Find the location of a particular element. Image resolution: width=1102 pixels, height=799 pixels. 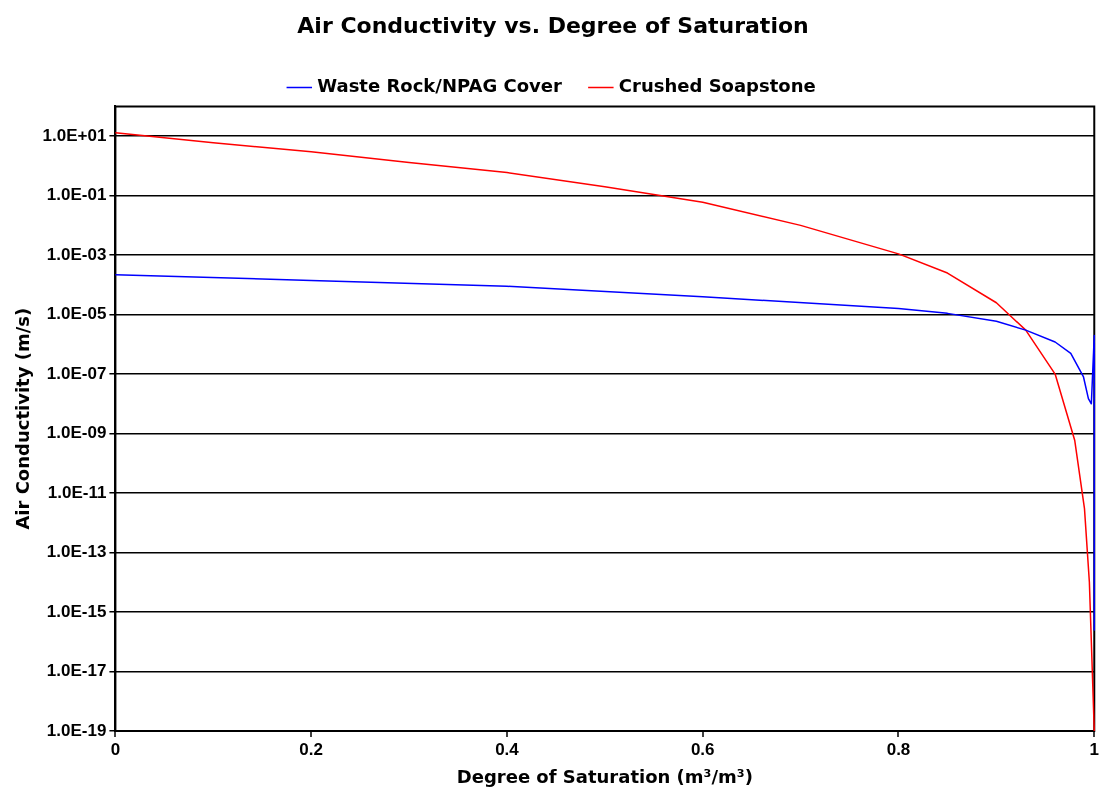

y-tick-label: 1.0E-05 is located at coordinates (76, 314).